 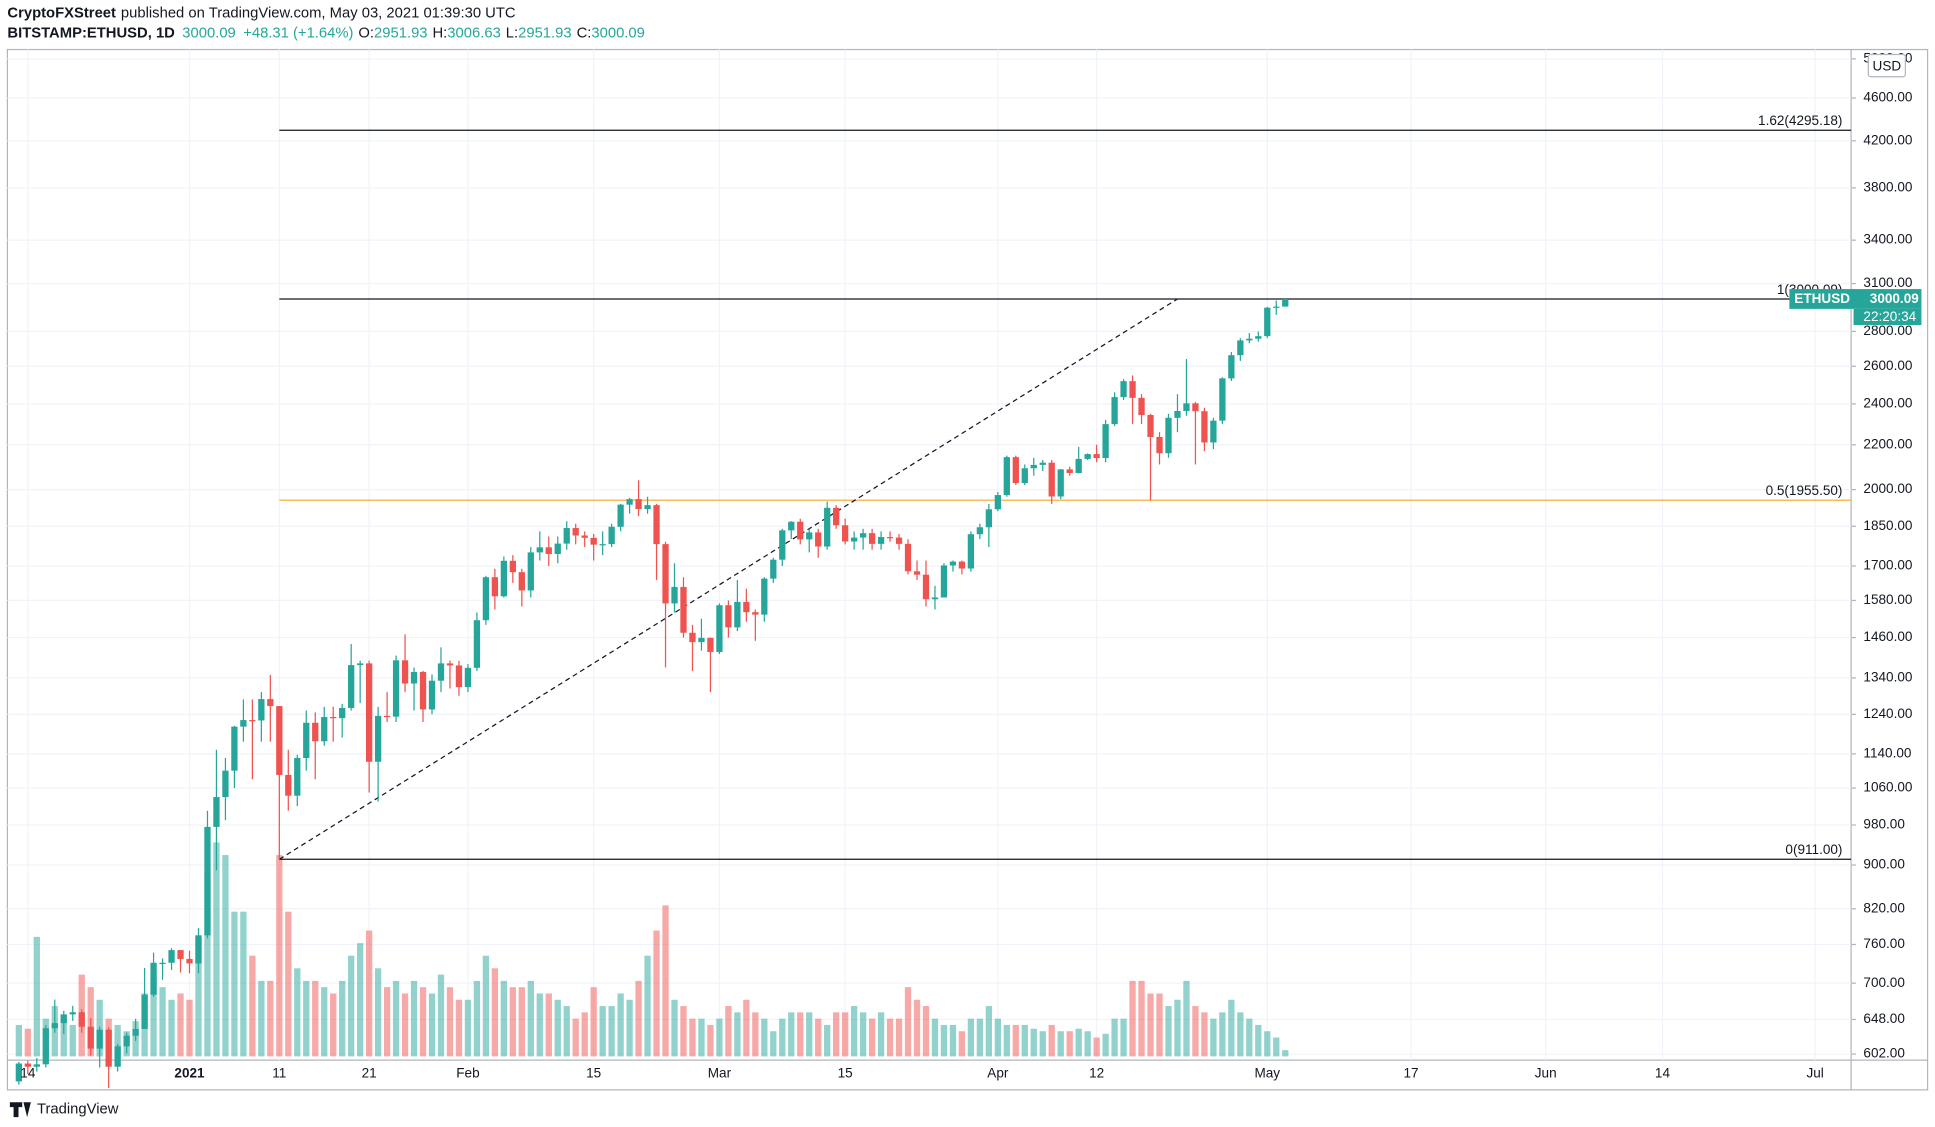 I want to click on y-tick-label: 2400.00, so click(x=1887, y=402).